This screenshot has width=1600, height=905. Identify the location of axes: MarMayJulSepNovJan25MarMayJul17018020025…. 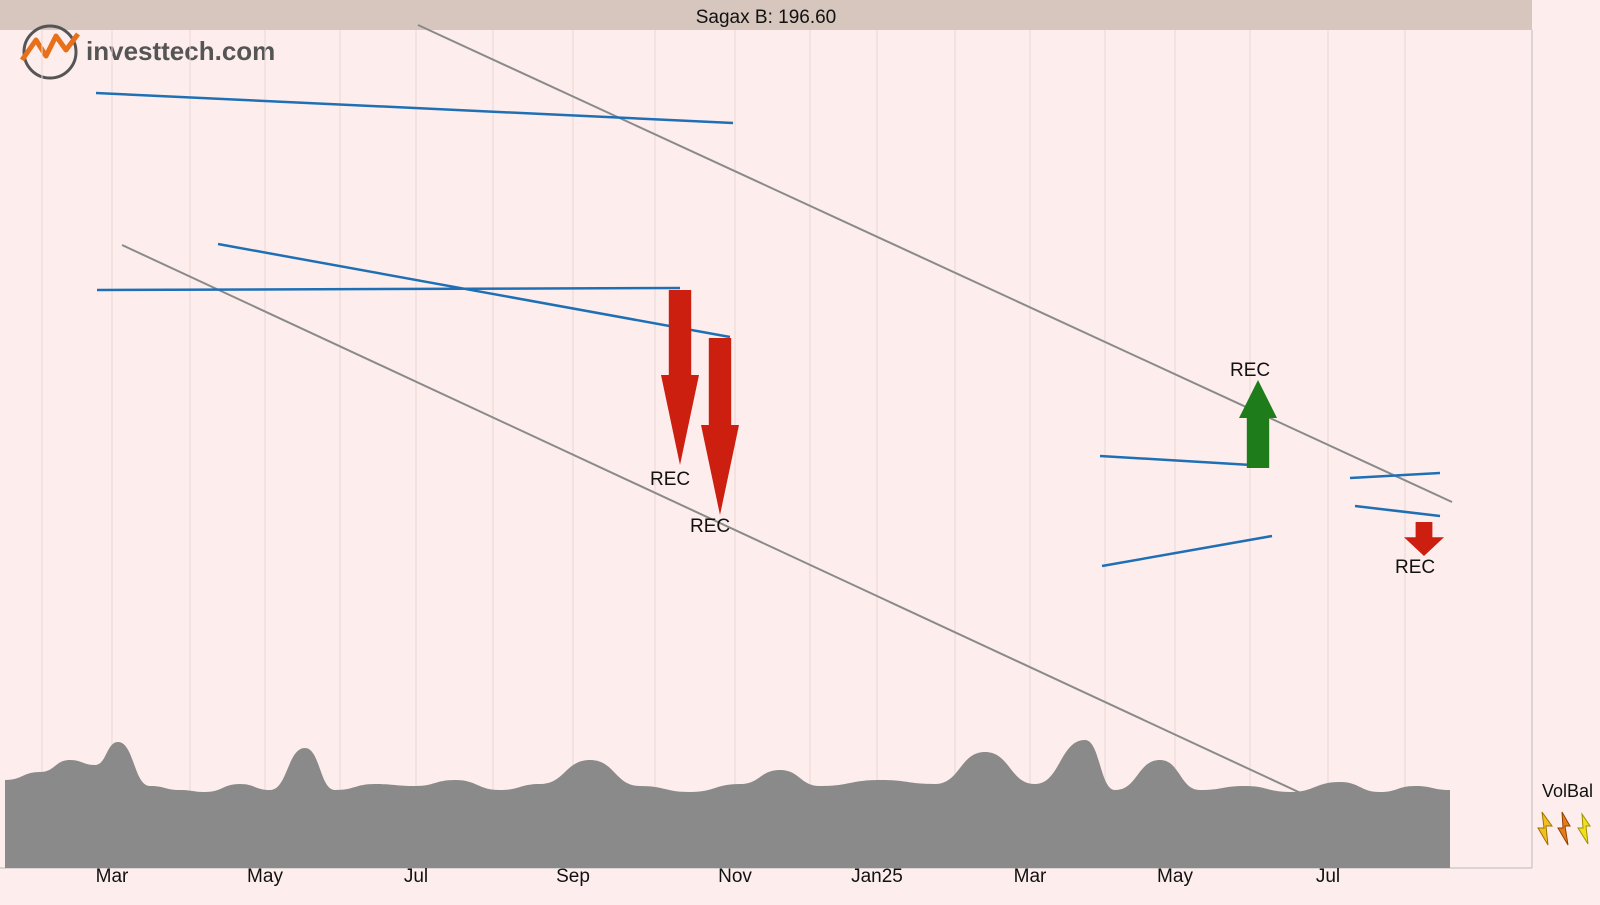
(718, 876).